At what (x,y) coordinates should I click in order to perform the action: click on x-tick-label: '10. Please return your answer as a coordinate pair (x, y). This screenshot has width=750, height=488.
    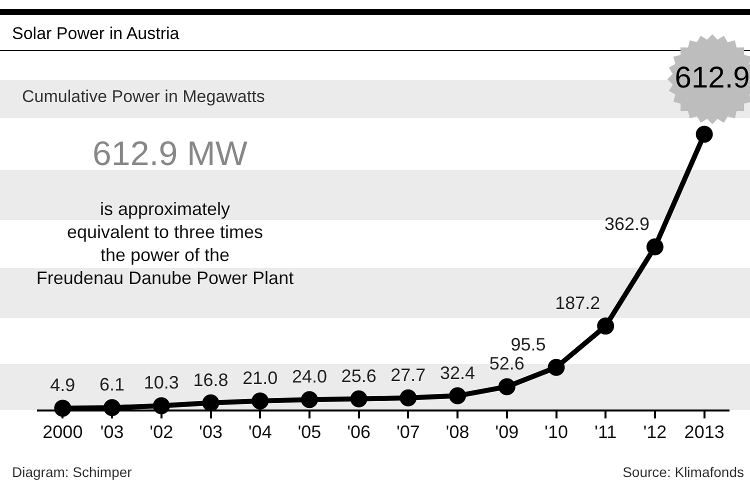
    Looking at the image, I should click on (556, 432).